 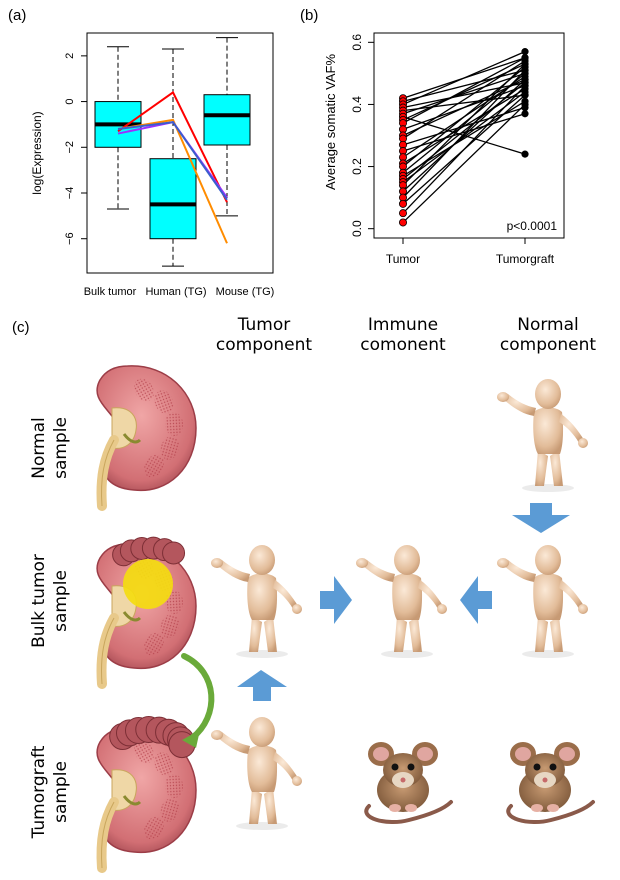 I want to click on tumor-lobule, so click(x=174, y=553).